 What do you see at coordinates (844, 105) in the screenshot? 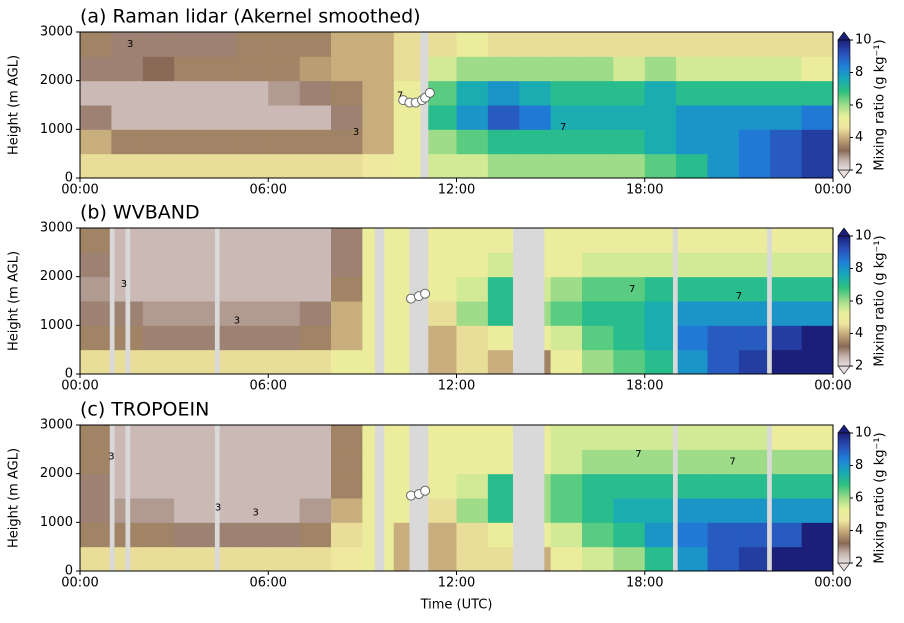
I see `colorbar` at bounding box center [844, 105].